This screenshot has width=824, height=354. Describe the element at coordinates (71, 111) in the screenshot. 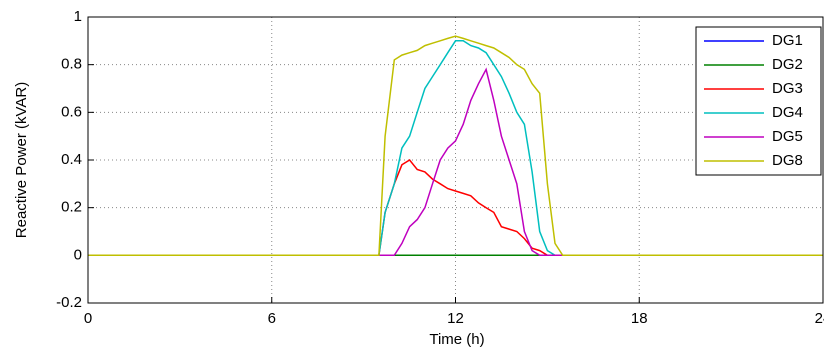

I see `y-tick-label: 0.6` at that location.